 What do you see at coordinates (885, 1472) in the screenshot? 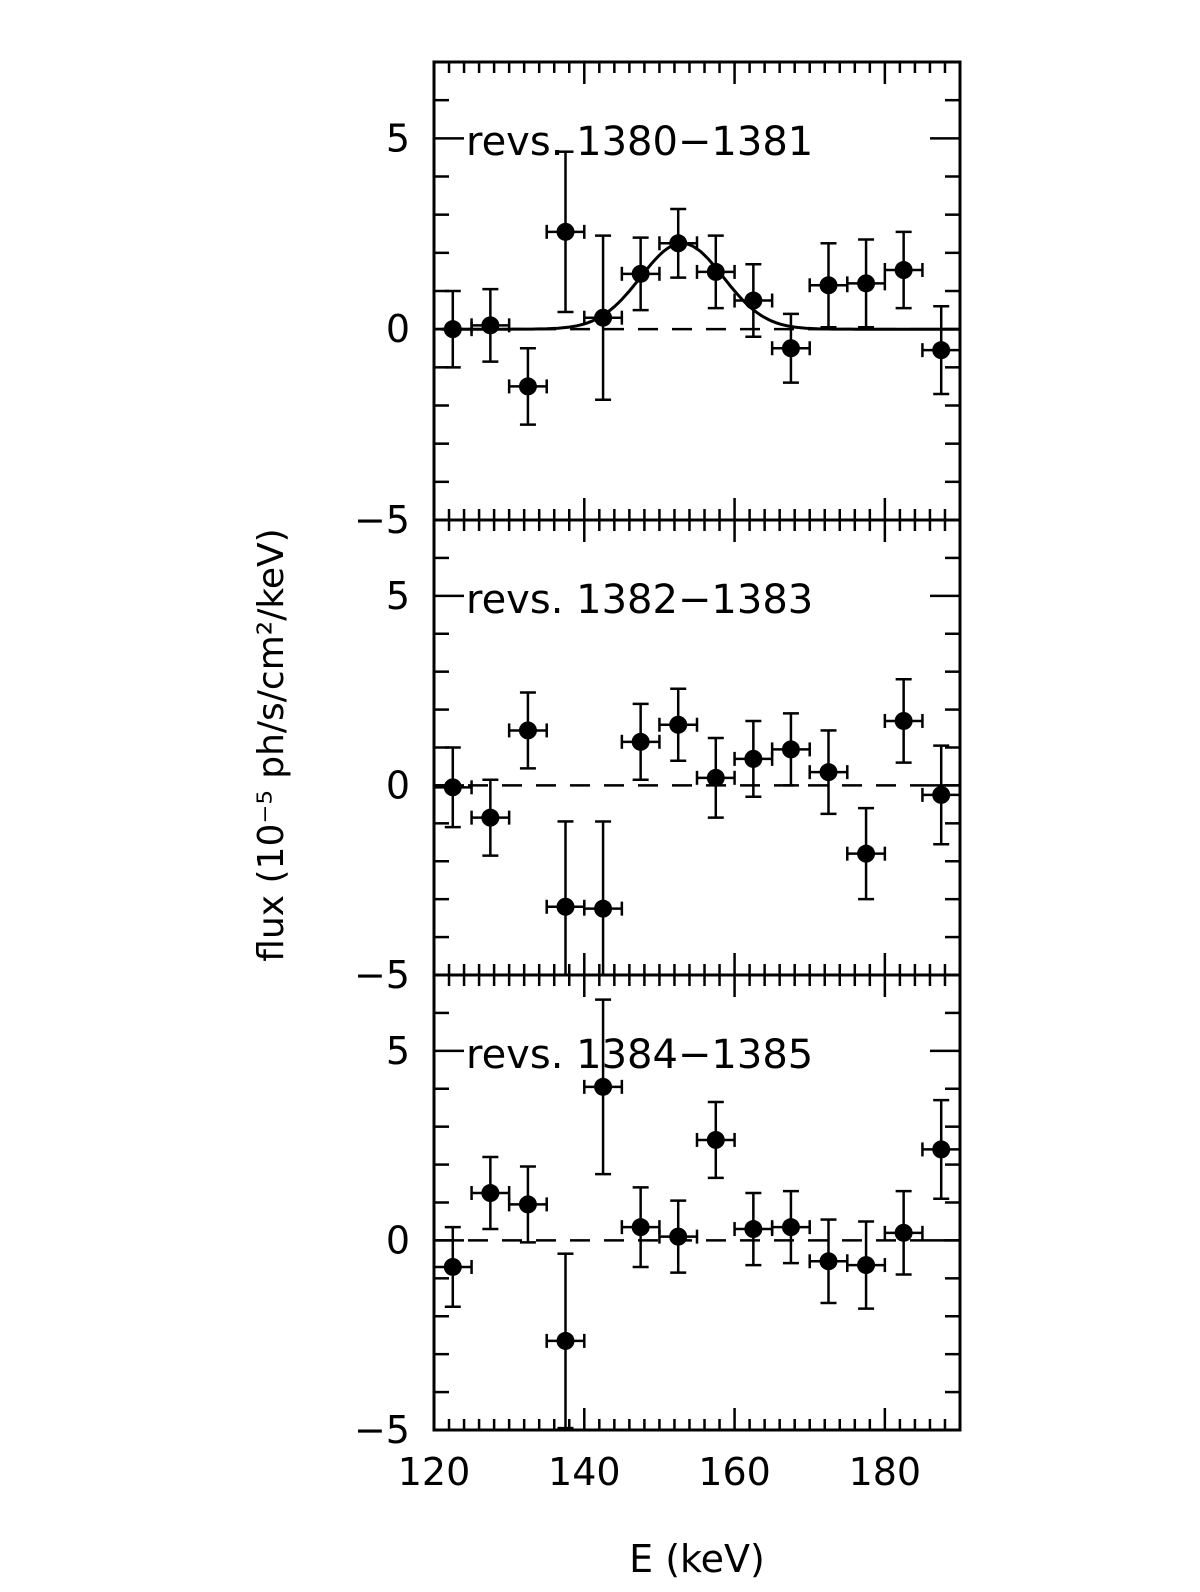
I see `x-tick-label: 180` at bounding box center [885, 1472].